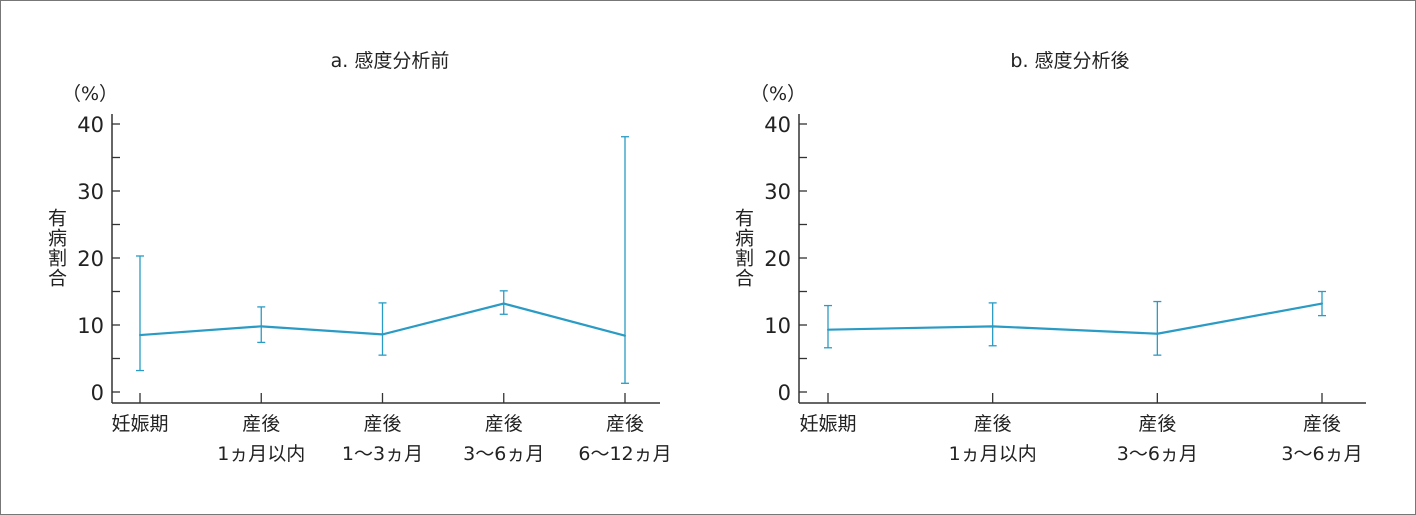 The height and width of the screenshot is (515, 1416). What do you see at coordinates (743, 248) in the screenshot?
I see `y-axis-label-b: 有病割合` at bounding box center [743, 248].